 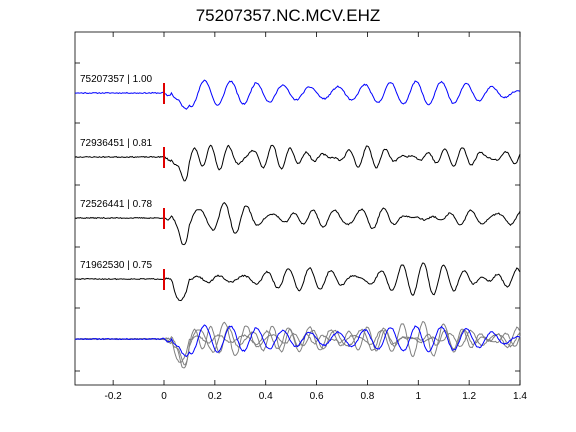 I want to click on trace-label: 75207357 | 1.00, so click(x=116, y=79).